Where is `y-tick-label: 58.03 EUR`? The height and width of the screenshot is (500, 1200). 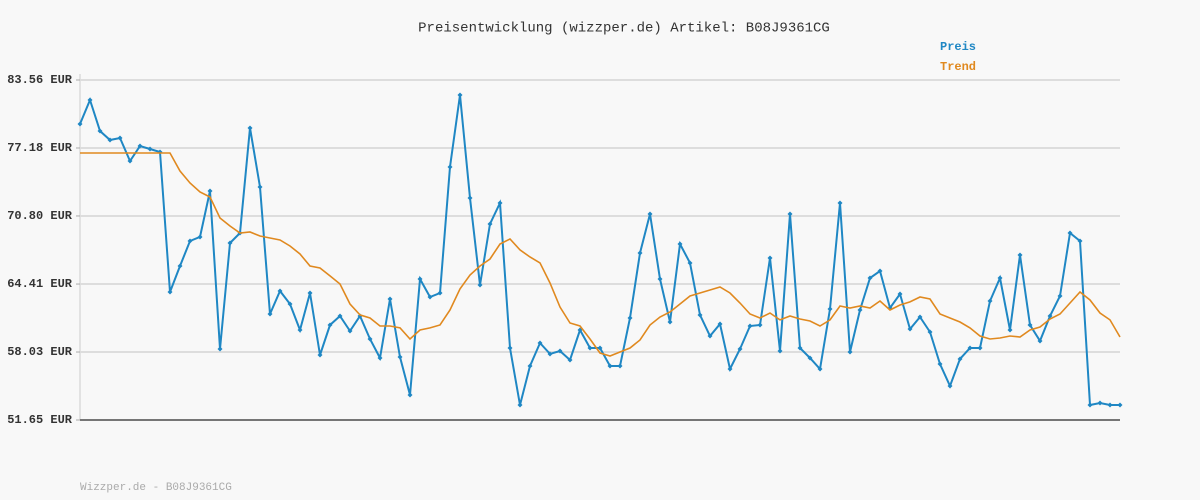 y-tick-label: 58.03 EUR is located at coordinates (40, 352).